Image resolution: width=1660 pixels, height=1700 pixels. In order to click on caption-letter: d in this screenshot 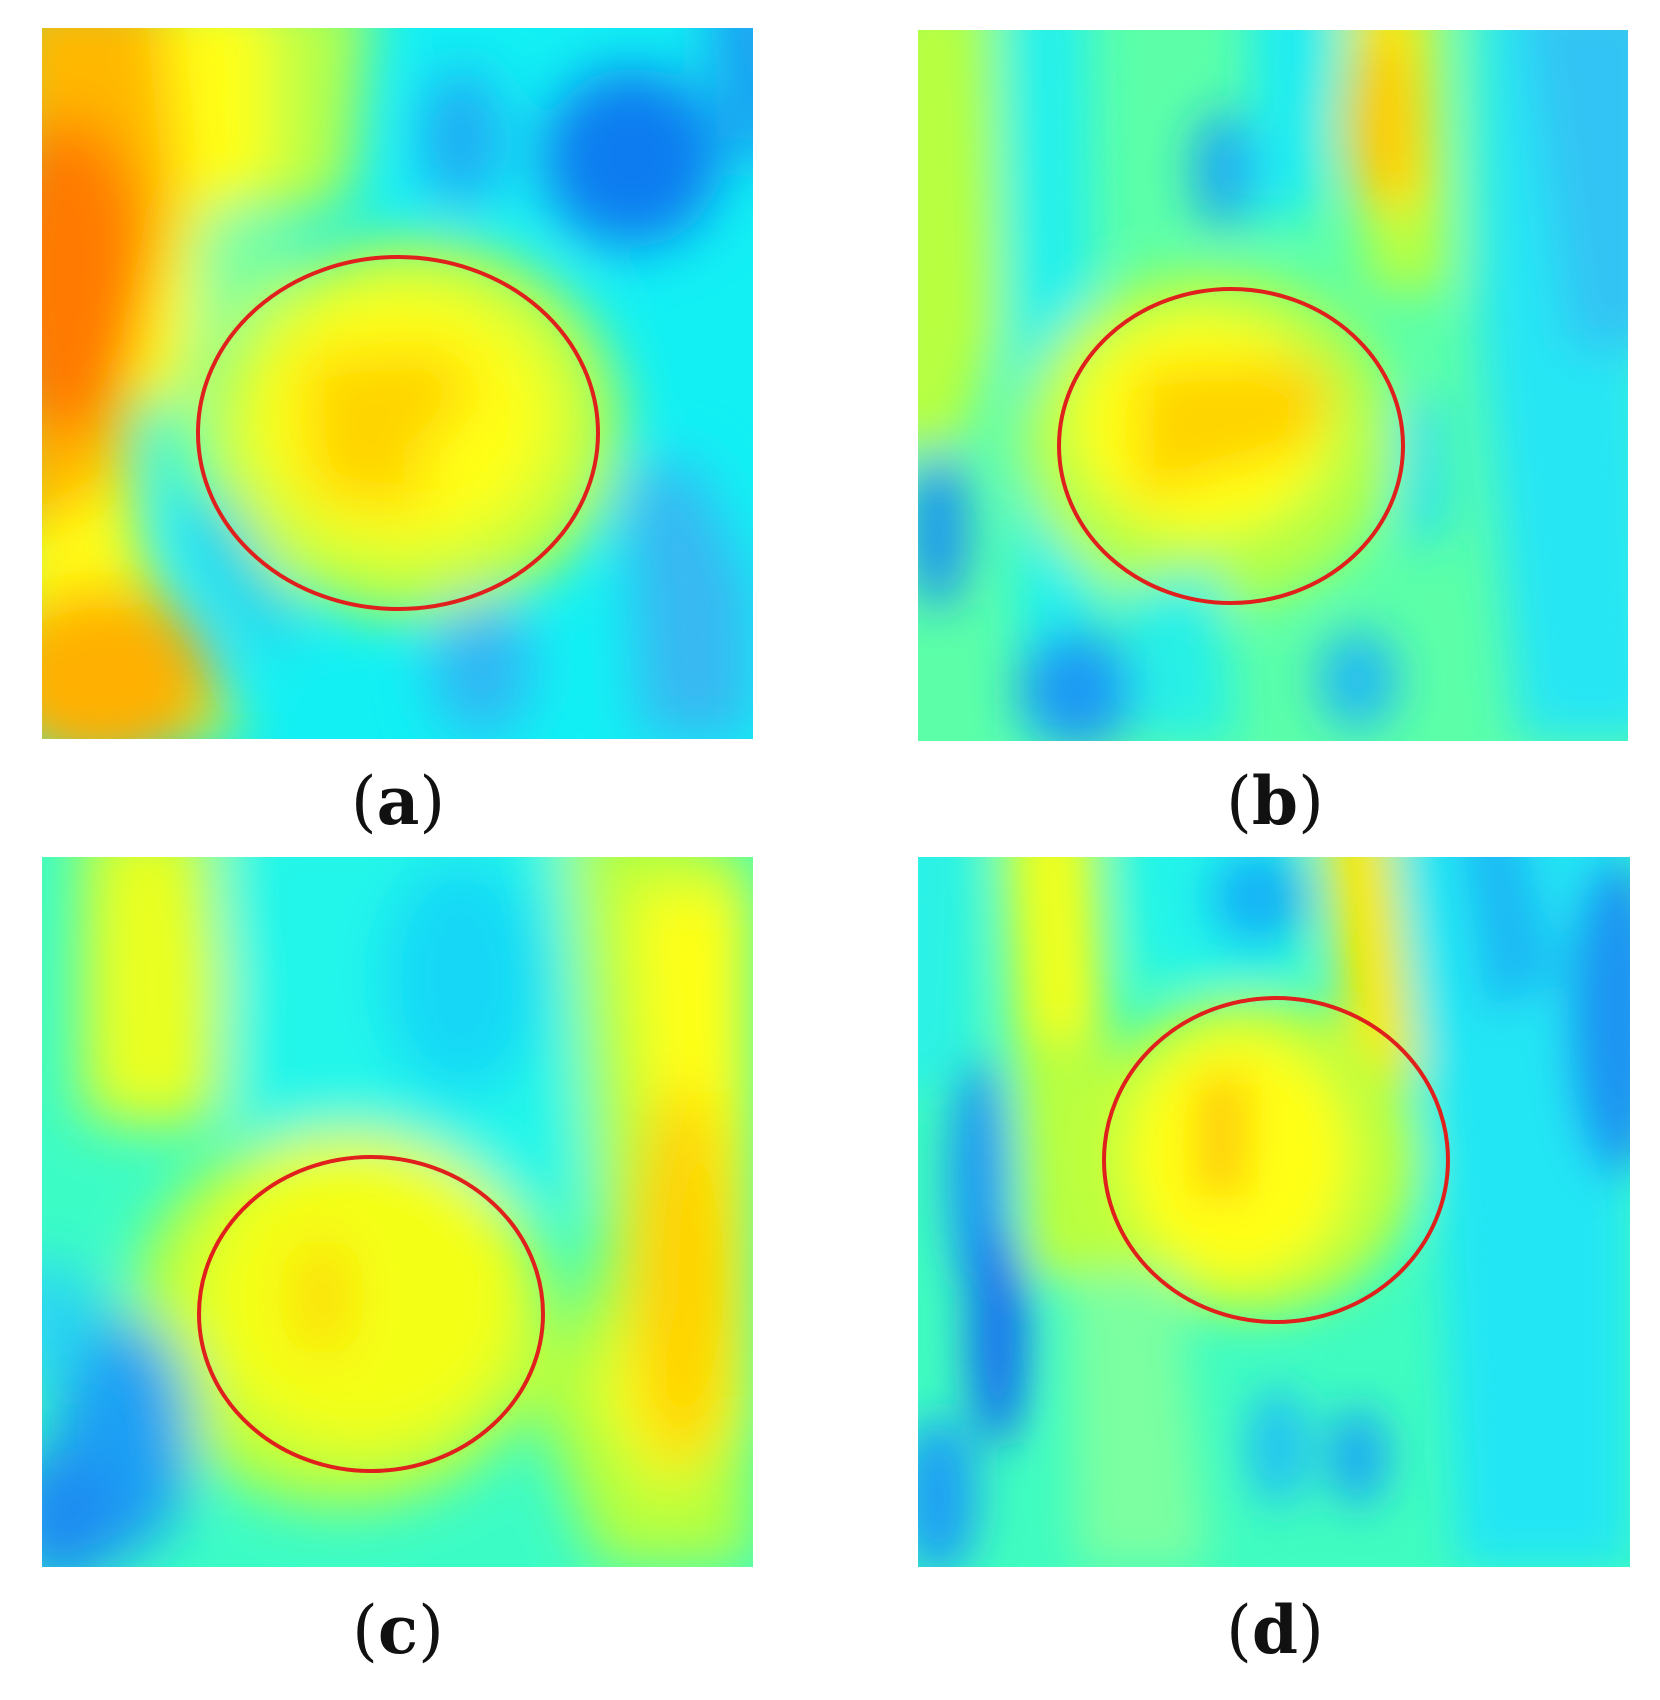, I will do `click(1275, 1630)`.